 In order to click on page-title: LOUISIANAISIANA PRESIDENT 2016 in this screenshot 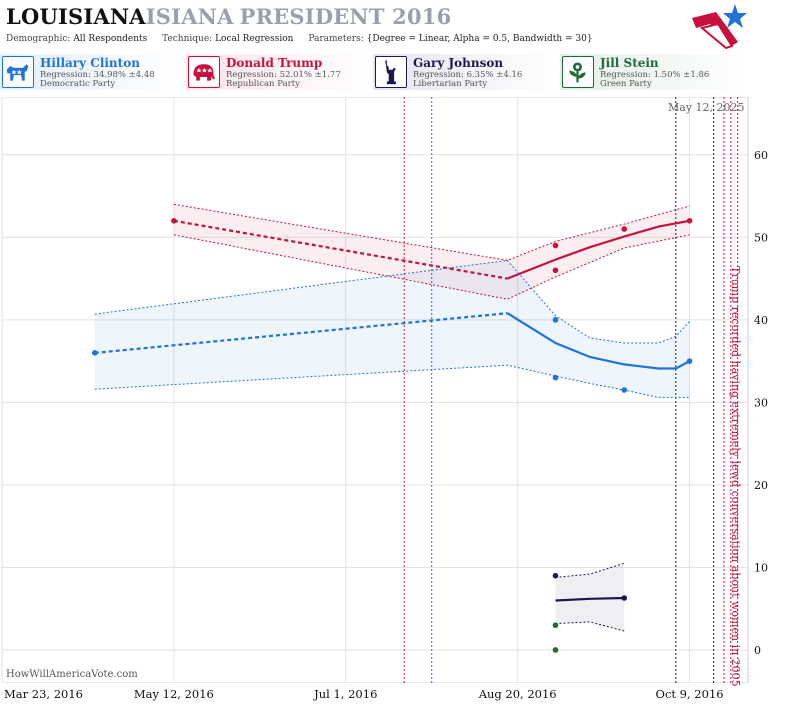, I will do `click(228, 16)`.